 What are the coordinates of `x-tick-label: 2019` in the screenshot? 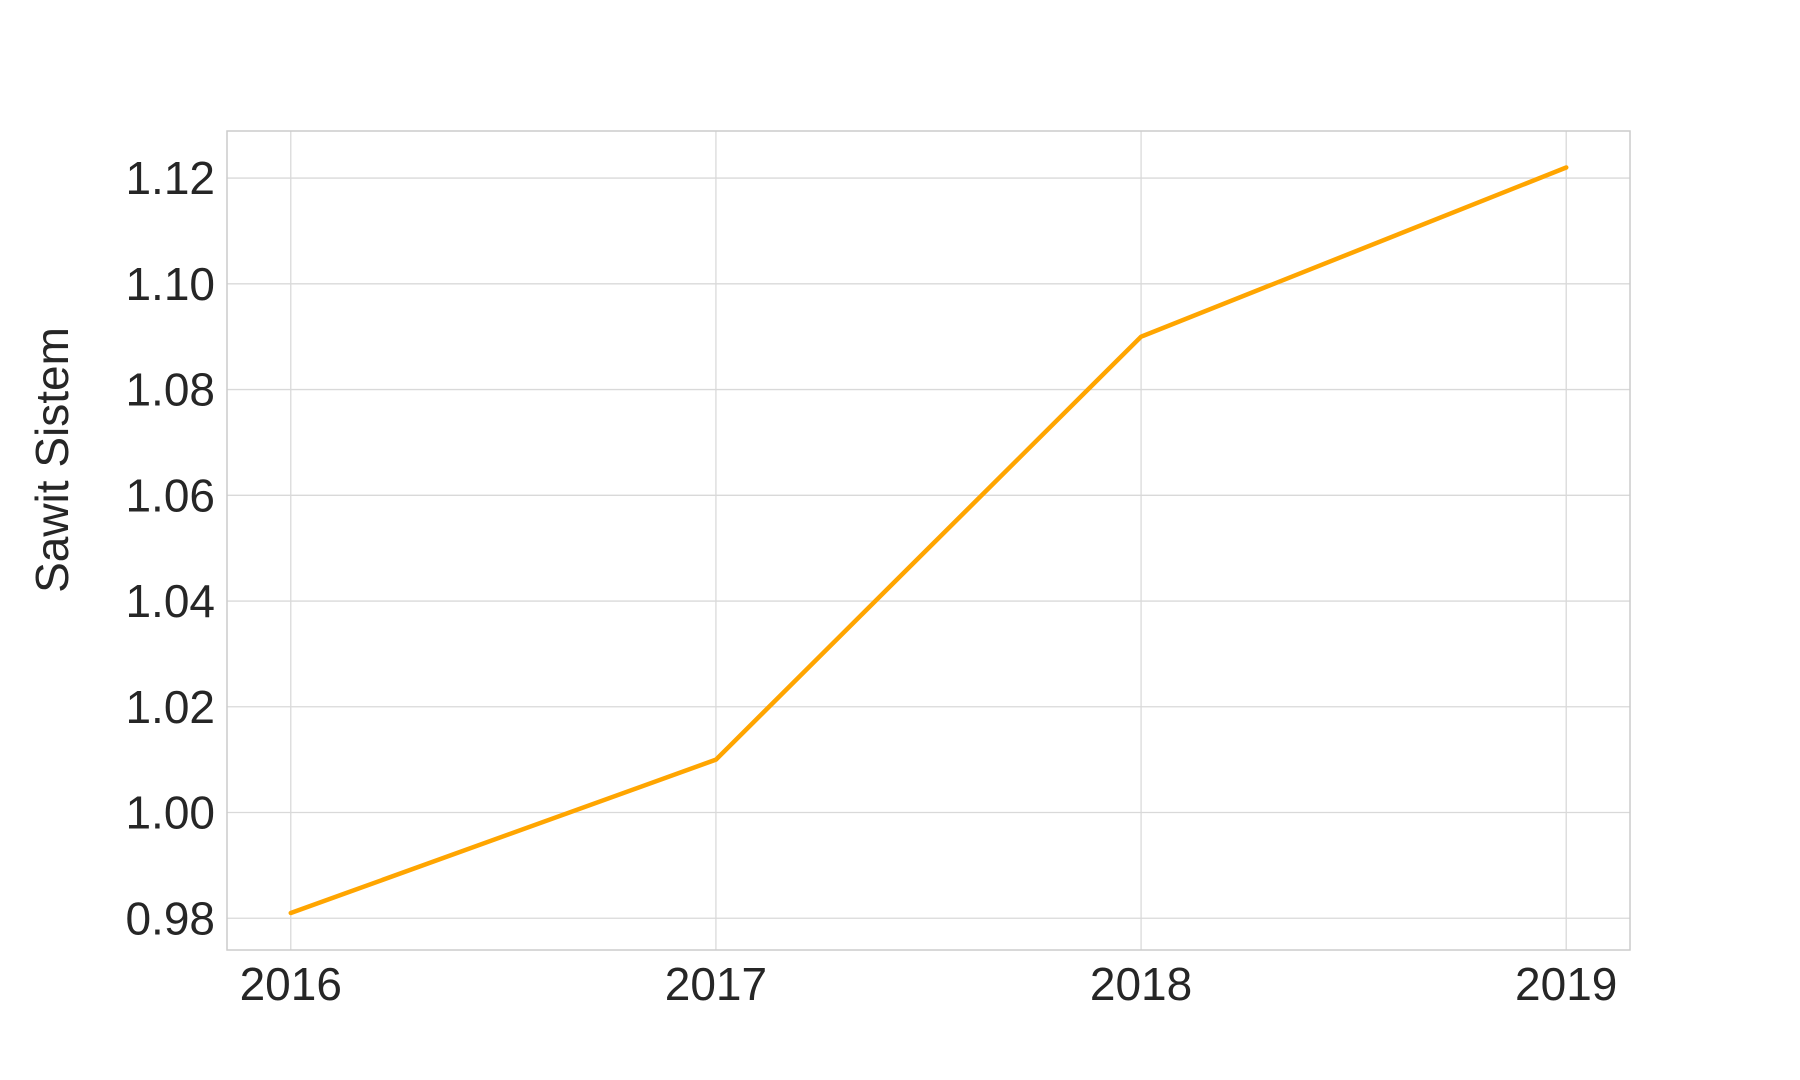 It's located at (1566, 984).